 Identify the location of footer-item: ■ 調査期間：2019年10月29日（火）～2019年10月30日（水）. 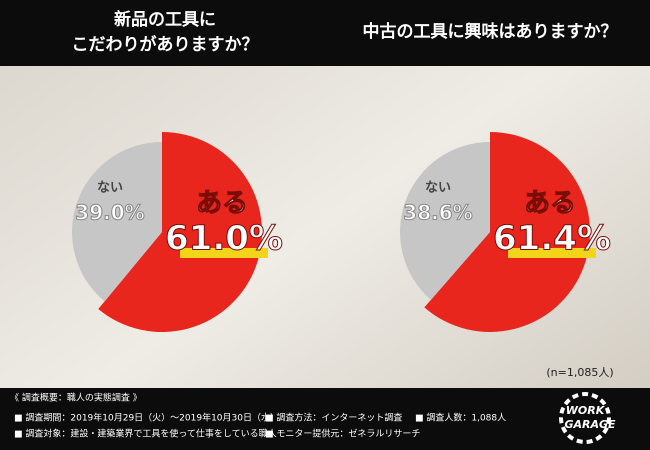
(146, 418).